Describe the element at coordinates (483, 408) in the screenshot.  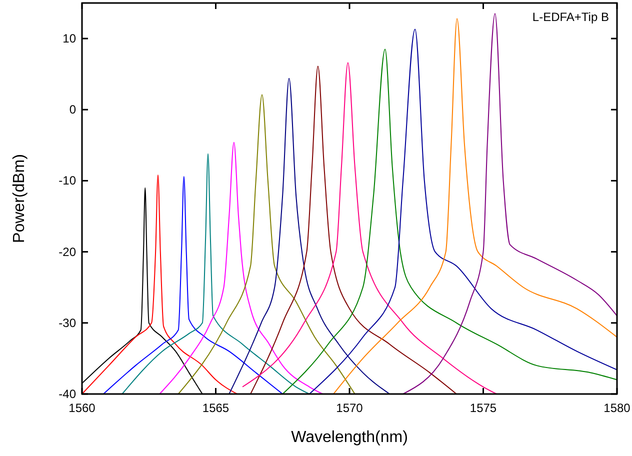
I see `x-tick-label: 1575` at that location.